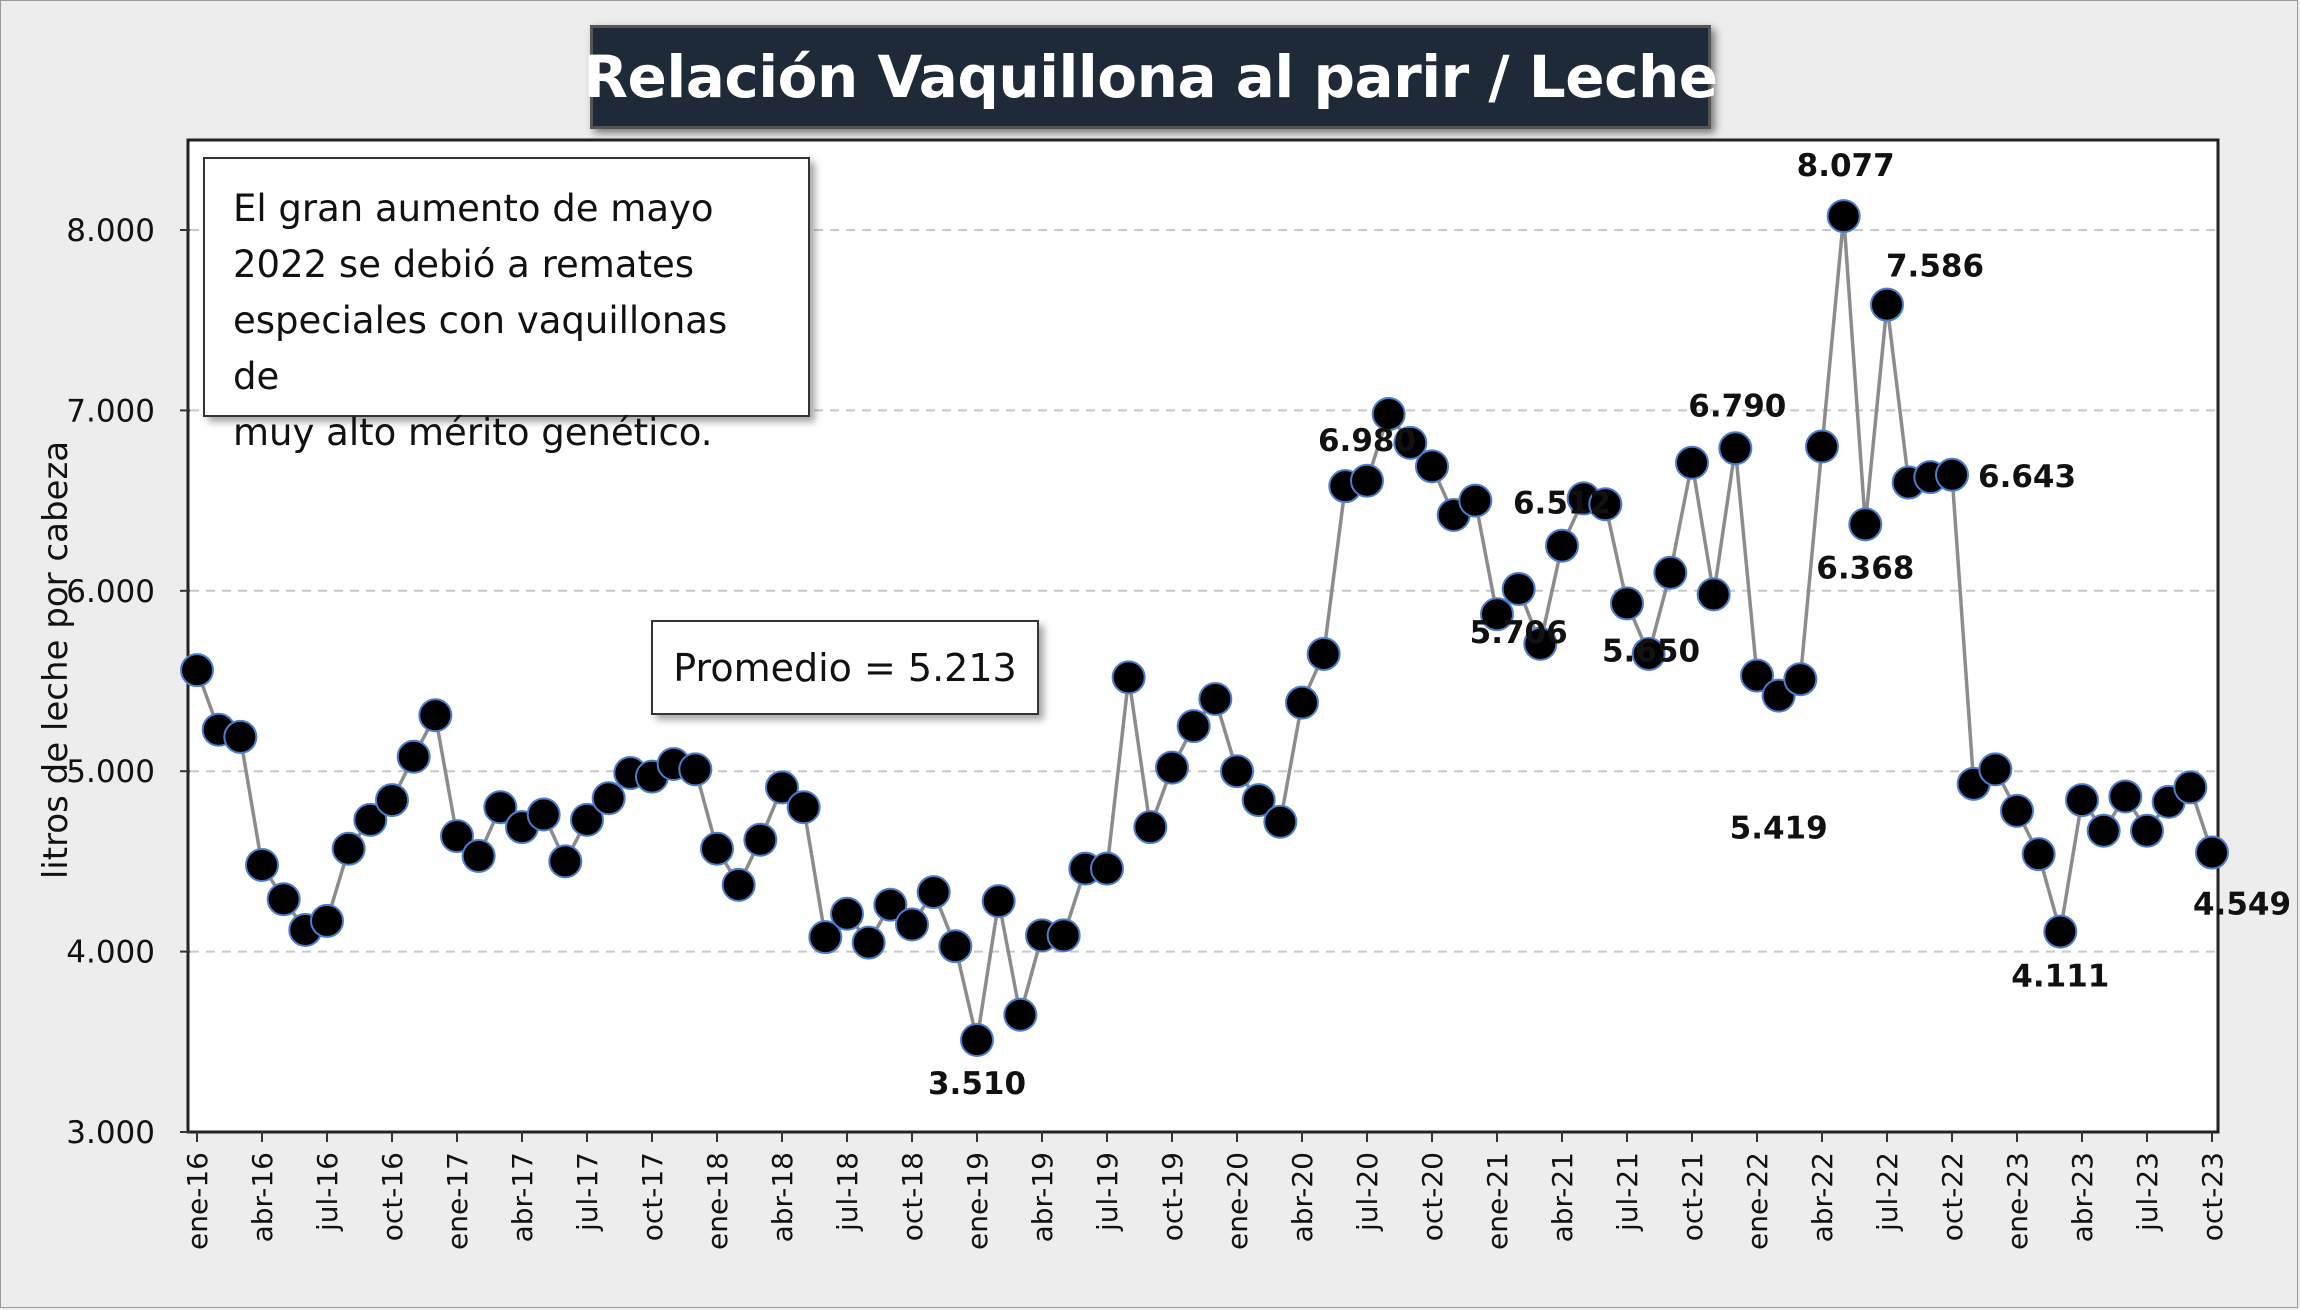 This screenshot has width=2300, height=1310. I want to click on x-tick-label: jul-18, so click(847, 1192).